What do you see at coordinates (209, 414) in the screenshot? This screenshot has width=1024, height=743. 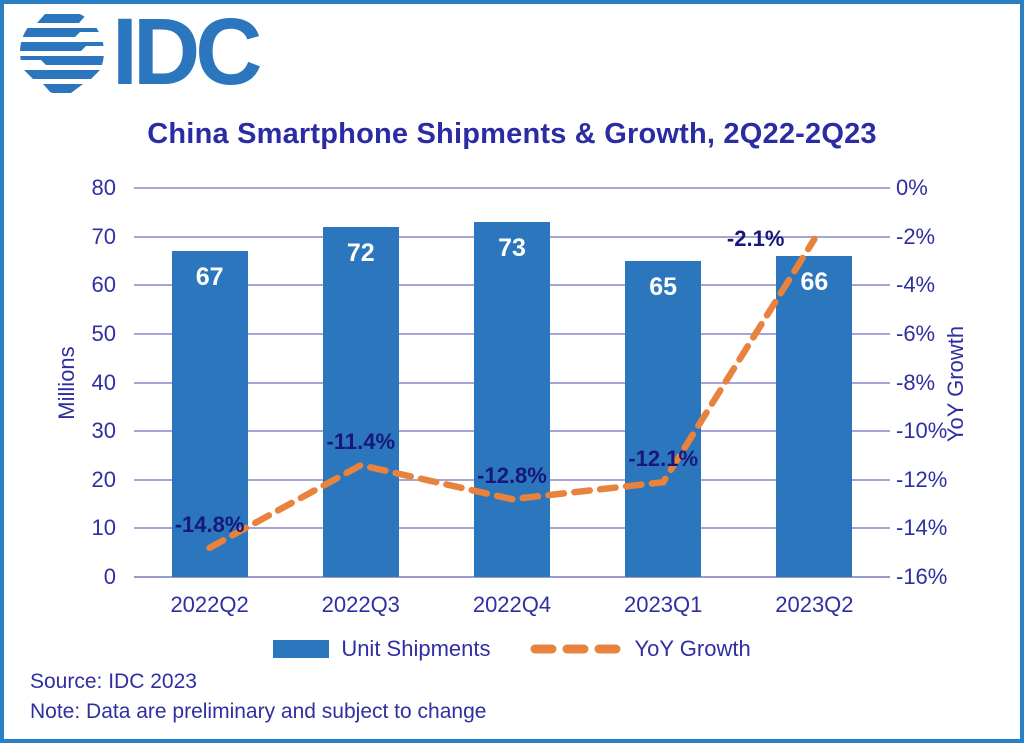 I see `bar-2022Q2: 67` at bounding box center [209, 414].